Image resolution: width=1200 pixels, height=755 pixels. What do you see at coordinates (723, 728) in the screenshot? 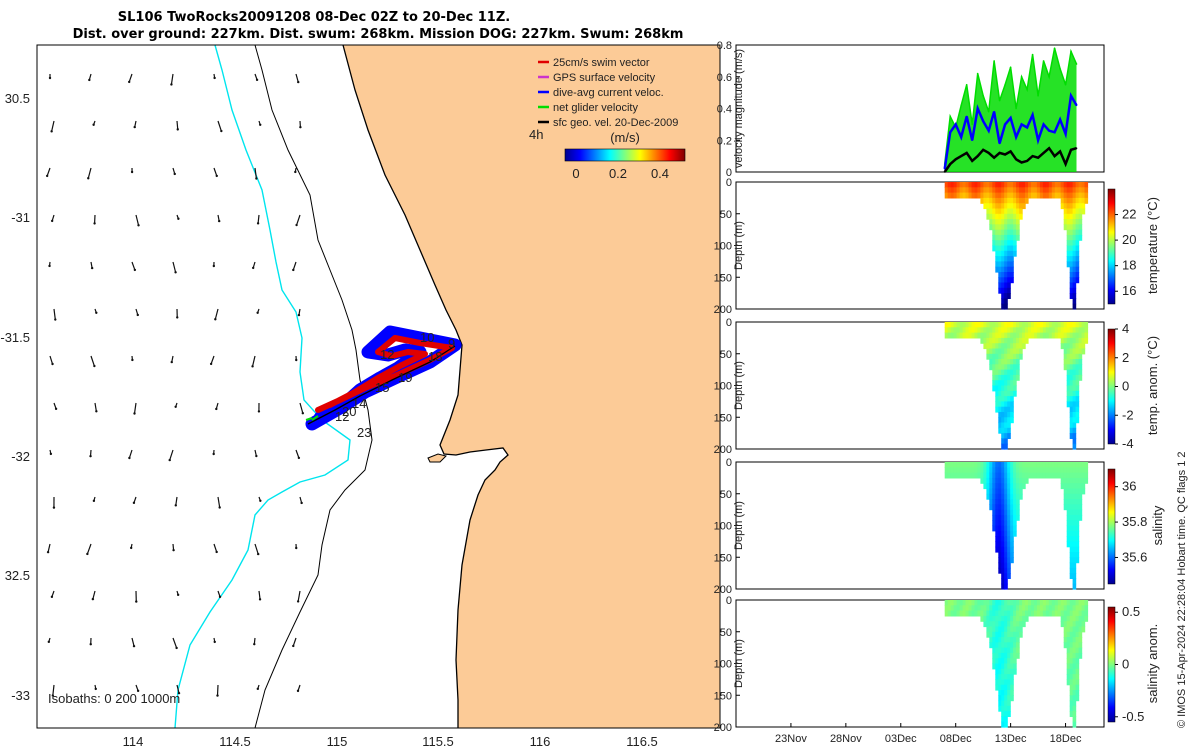
I see `y-tick-label: 200` at bounding box center [723, 728].